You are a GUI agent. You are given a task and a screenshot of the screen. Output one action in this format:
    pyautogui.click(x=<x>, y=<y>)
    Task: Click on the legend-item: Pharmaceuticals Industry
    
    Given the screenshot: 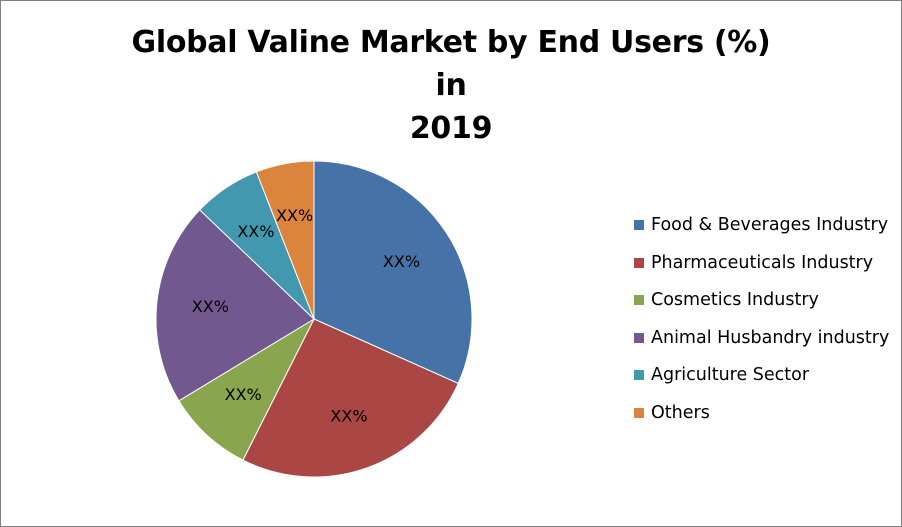 What is the action you would take?
    pyautogui.click(x=765, y=263)
    